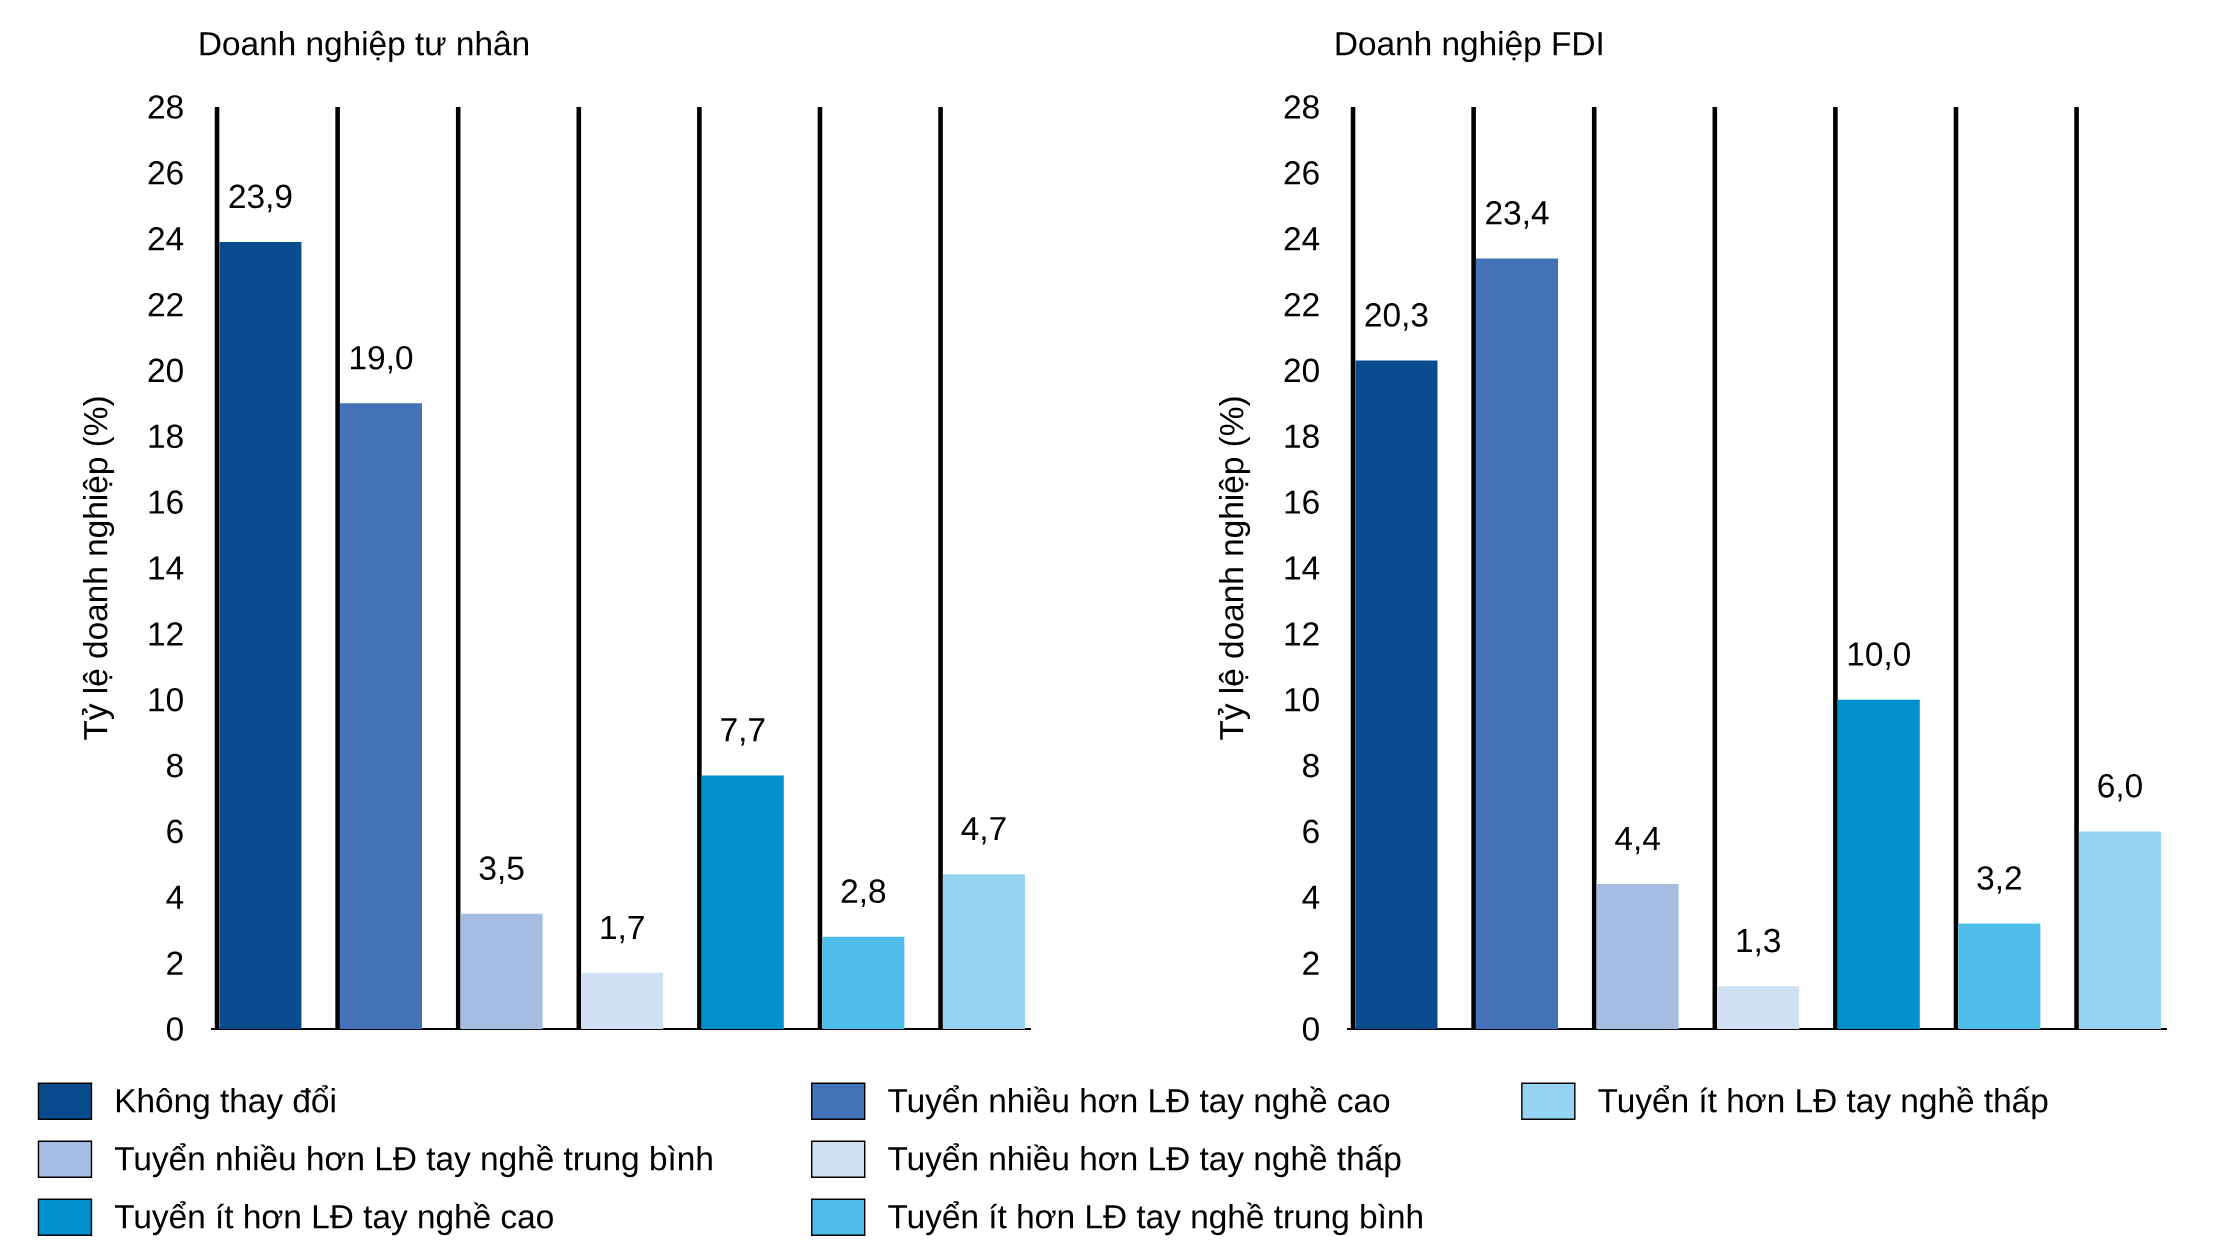  What do you see at coordinates (1999, 880) in the screenshot?
I see `data-label: 3,2` at bounding box center [1999, 880].